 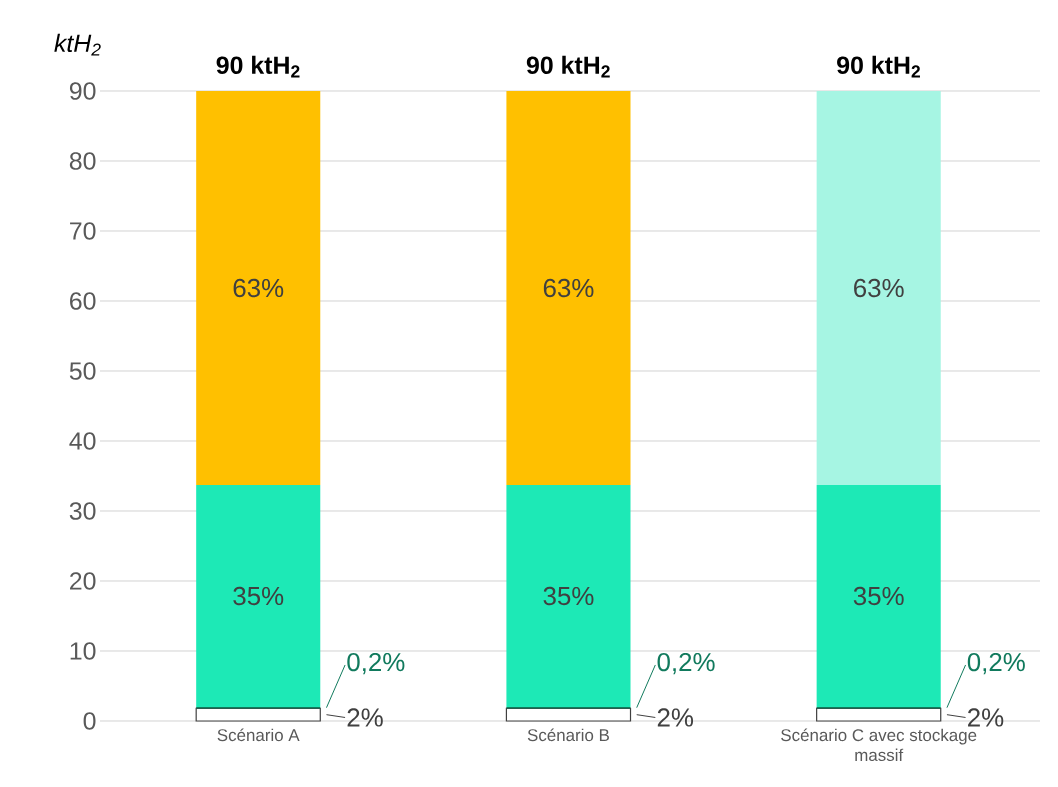 I want to click on y-tick-label: 80, so click(x=82, y=161).